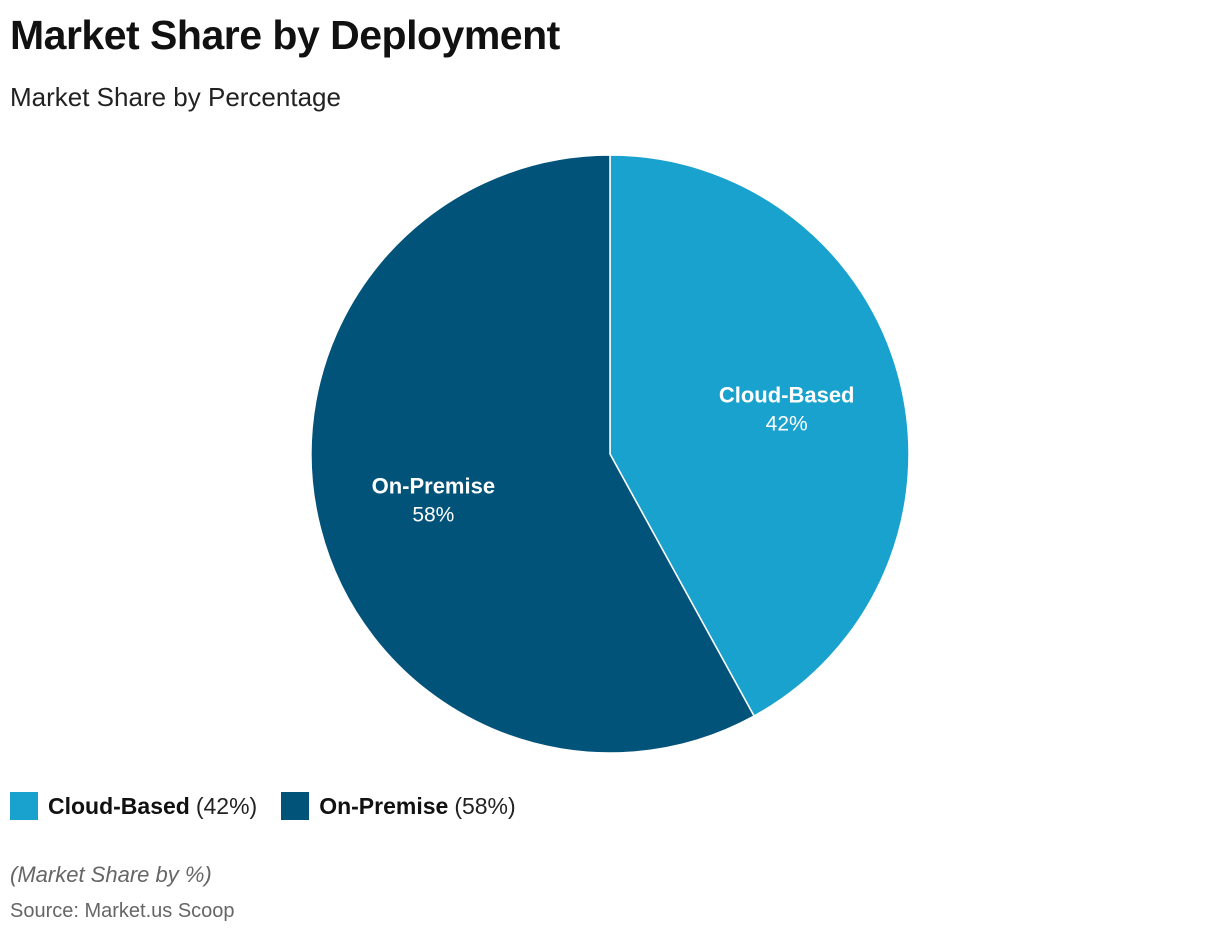  I want to click on chart-title: Market Share by Deployment, so click(285, 35).